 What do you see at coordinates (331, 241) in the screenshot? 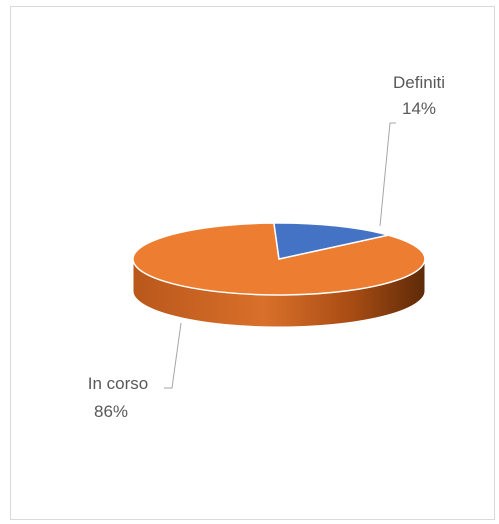
I see `pie-slice-definiti` at bounding box center [331, 241].